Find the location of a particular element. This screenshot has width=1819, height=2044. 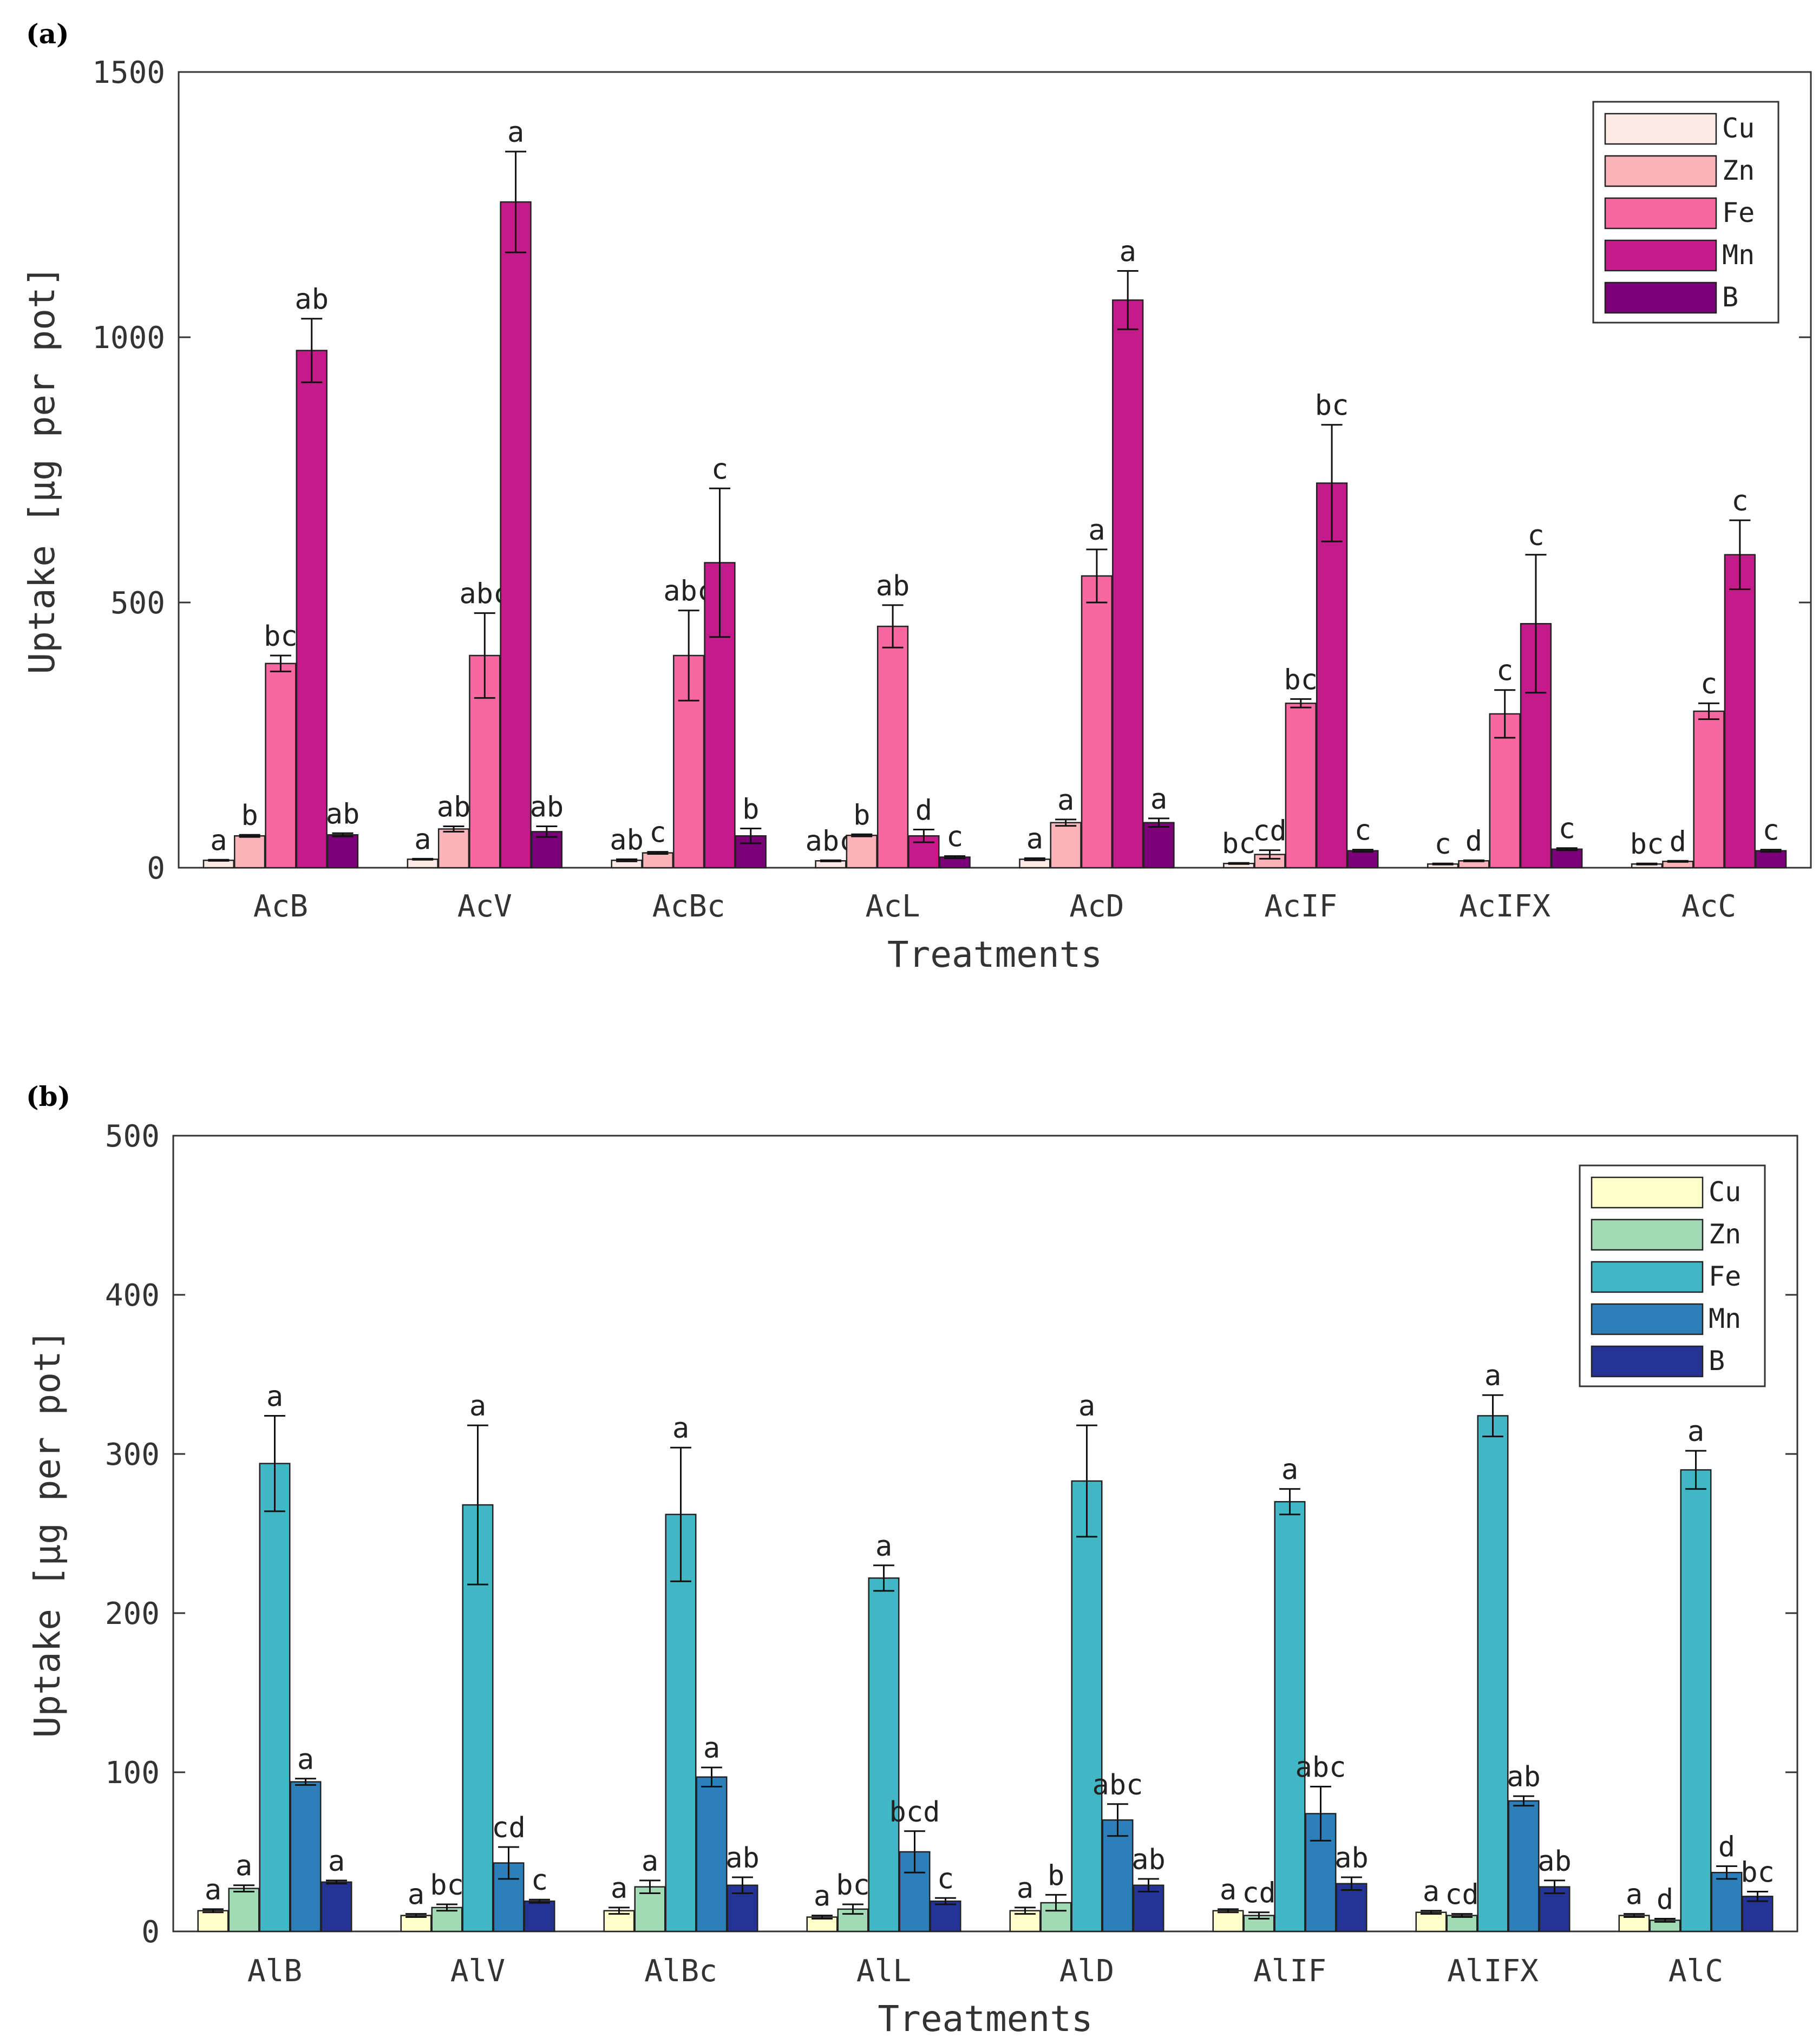

y-tick-label: 500 is located at coordinates (137, 603).